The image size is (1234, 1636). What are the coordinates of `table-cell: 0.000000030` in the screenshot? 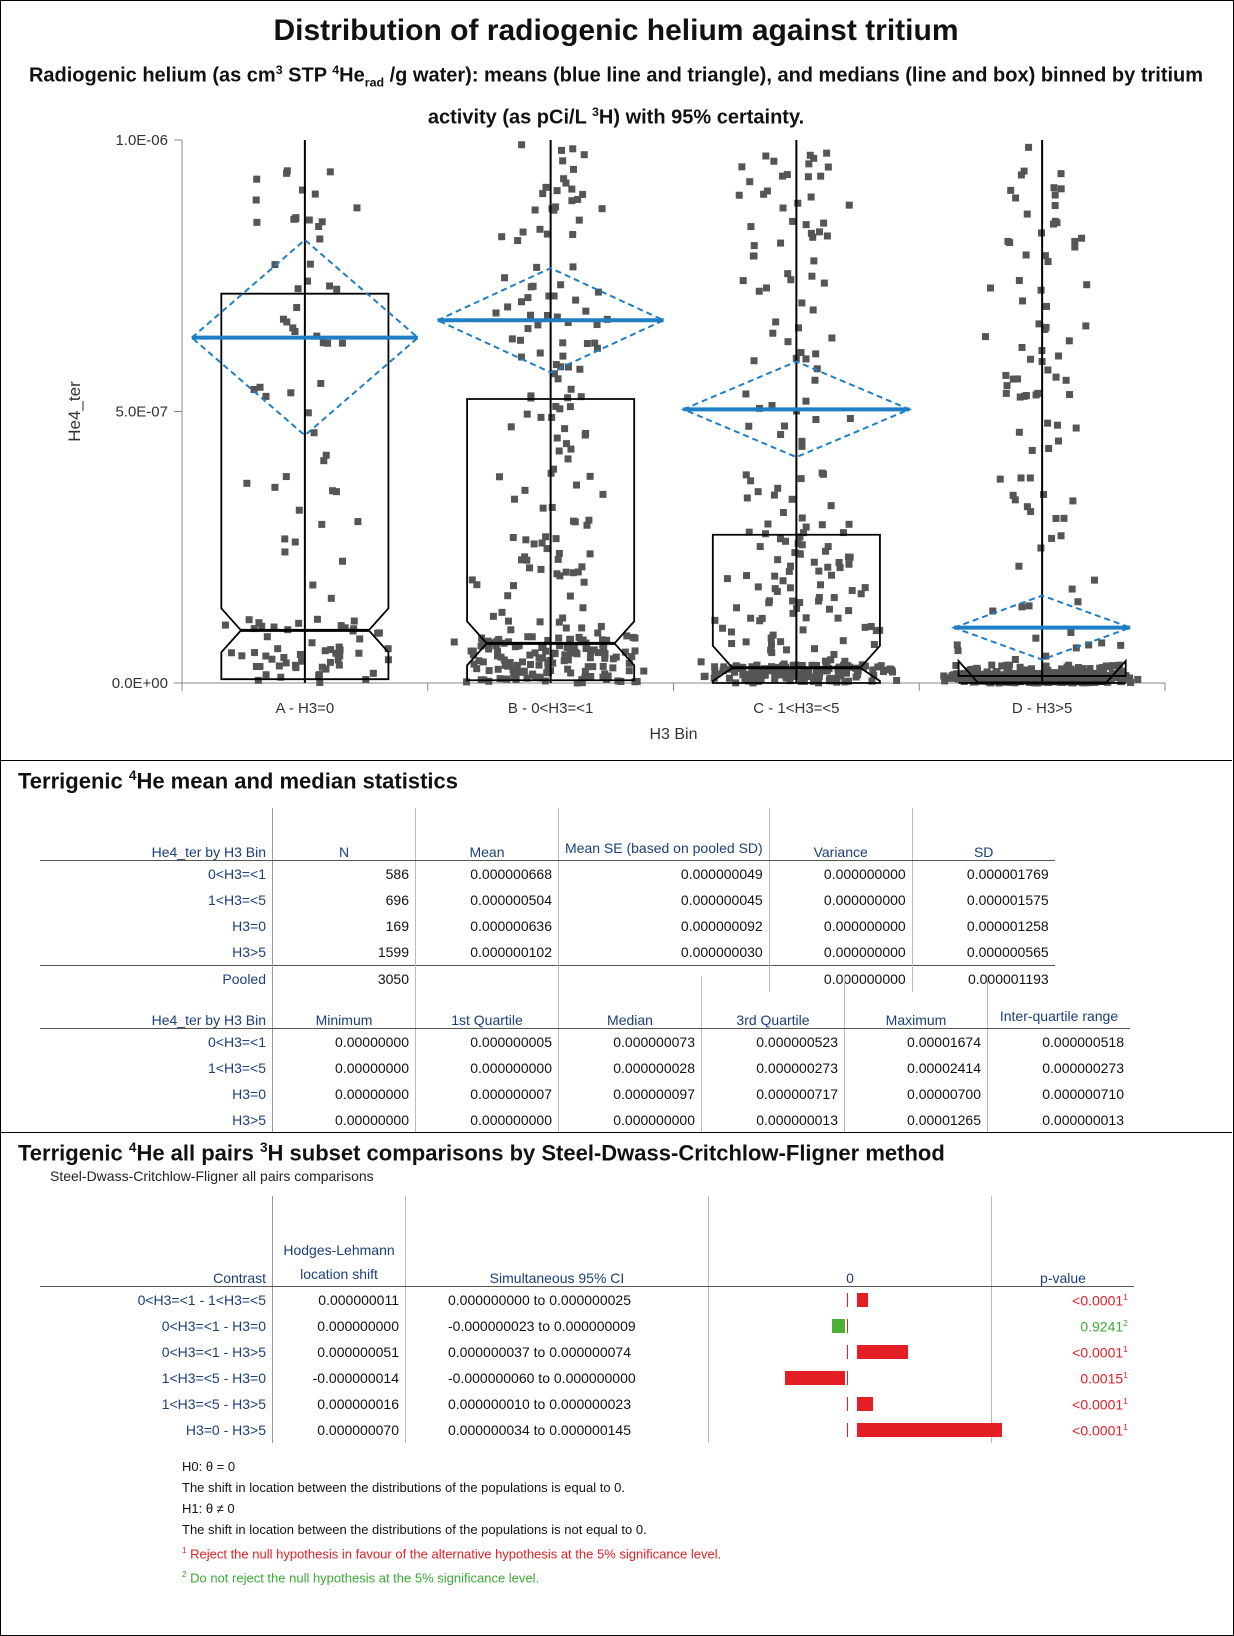 It's located at (664, 952).